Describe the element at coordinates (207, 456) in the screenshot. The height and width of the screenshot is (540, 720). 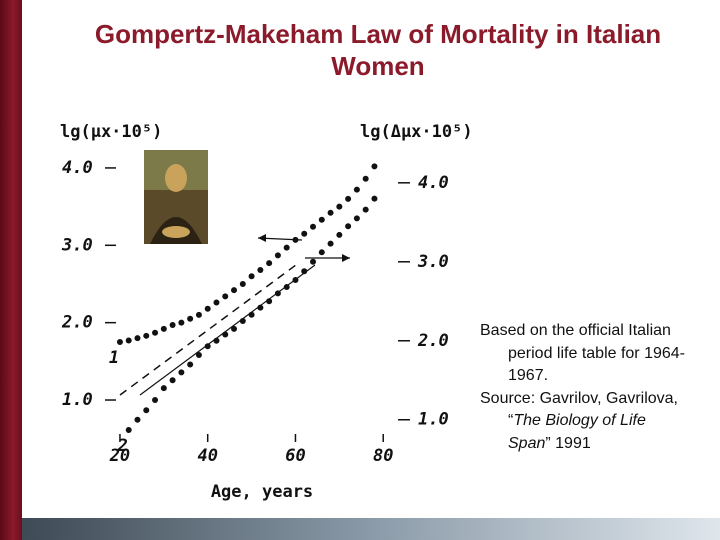
I see `x-tick-label: 40` at that location.